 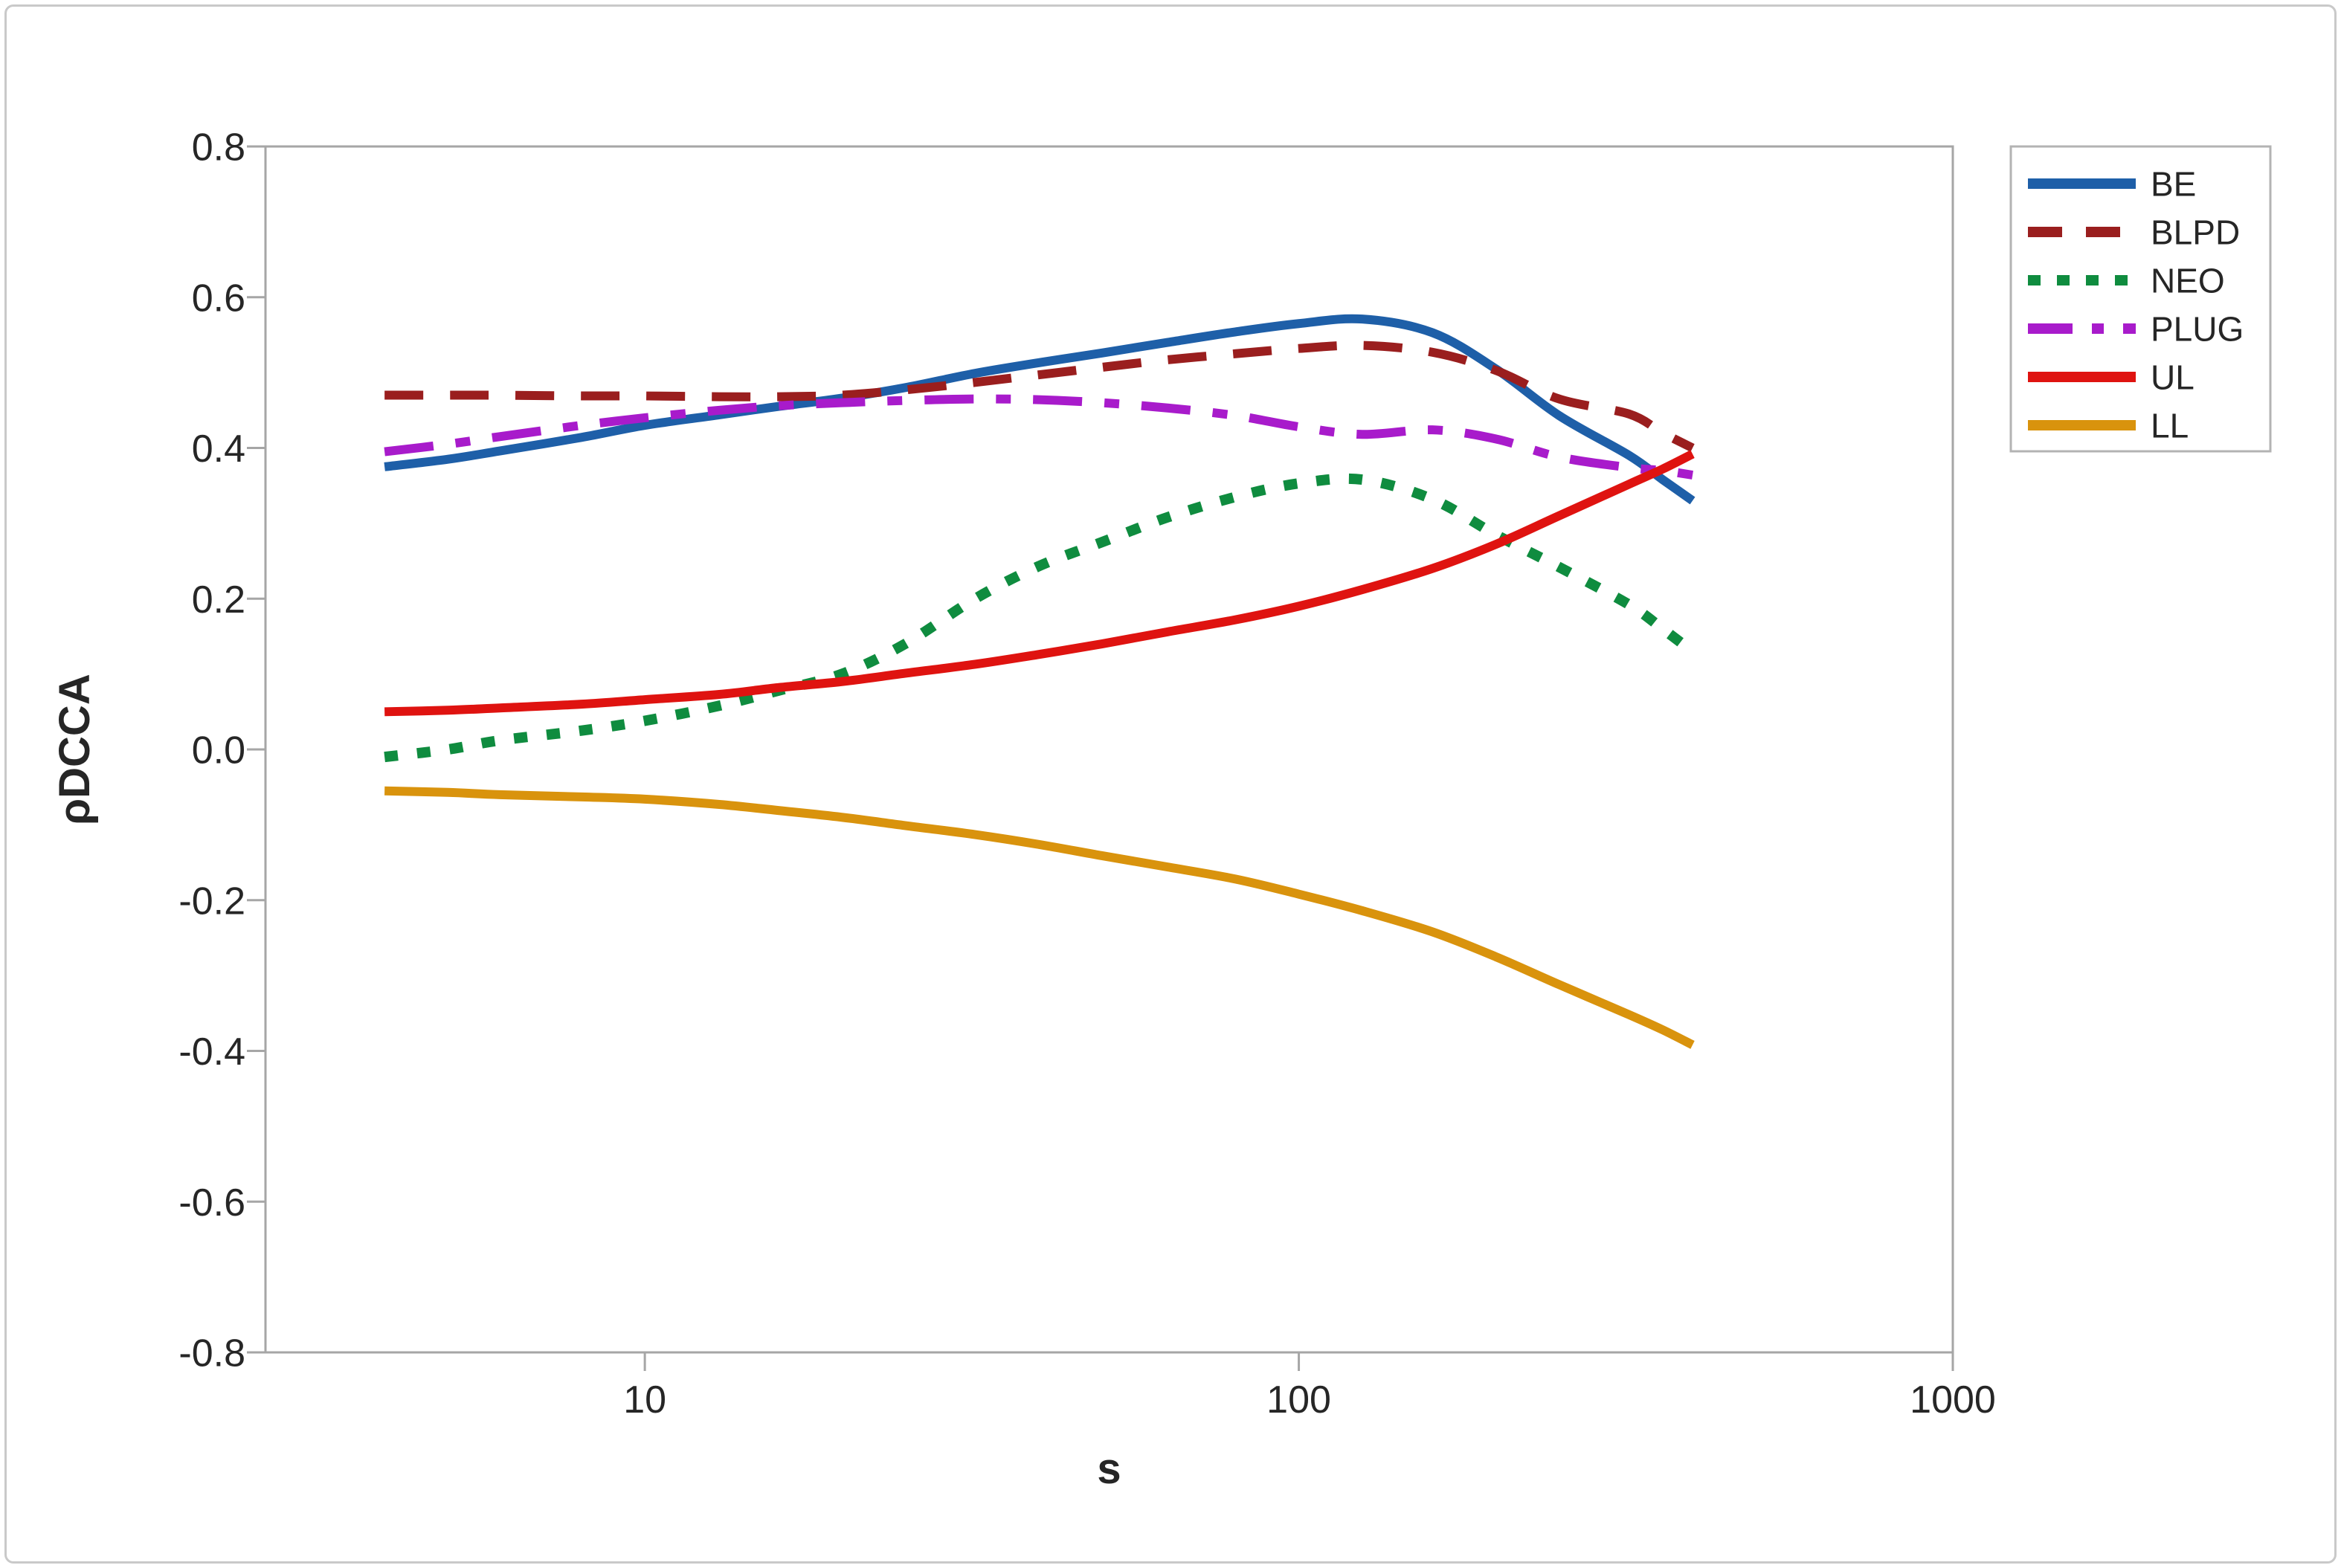 What do you see at coordinates (644, 1400) in the screenshot?
I see `x-tick-label: 10` at bounding box center [644, 1400].